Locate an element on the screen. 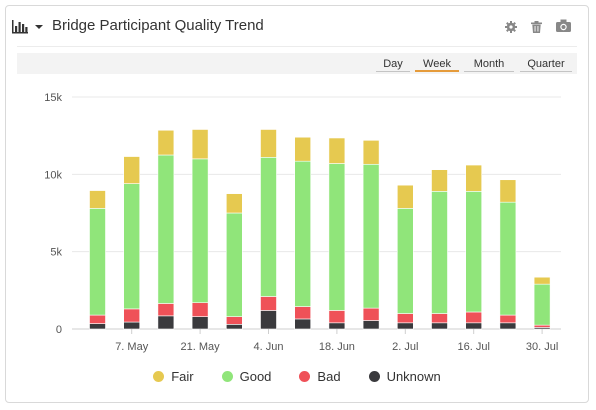 The image size is (596, 410). range-week-button: Week is located at coordinates (437, 64).